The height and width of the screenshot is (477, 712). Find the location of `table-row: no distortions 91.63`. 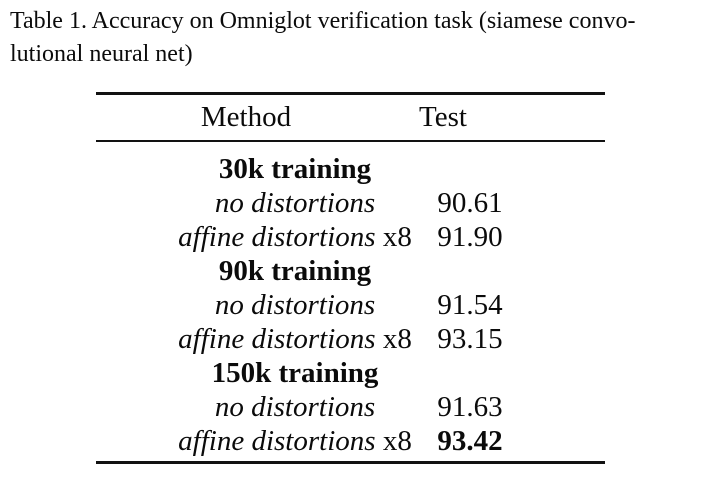

table-row: no distortions 91.63 is located at coordinates (350, 407).